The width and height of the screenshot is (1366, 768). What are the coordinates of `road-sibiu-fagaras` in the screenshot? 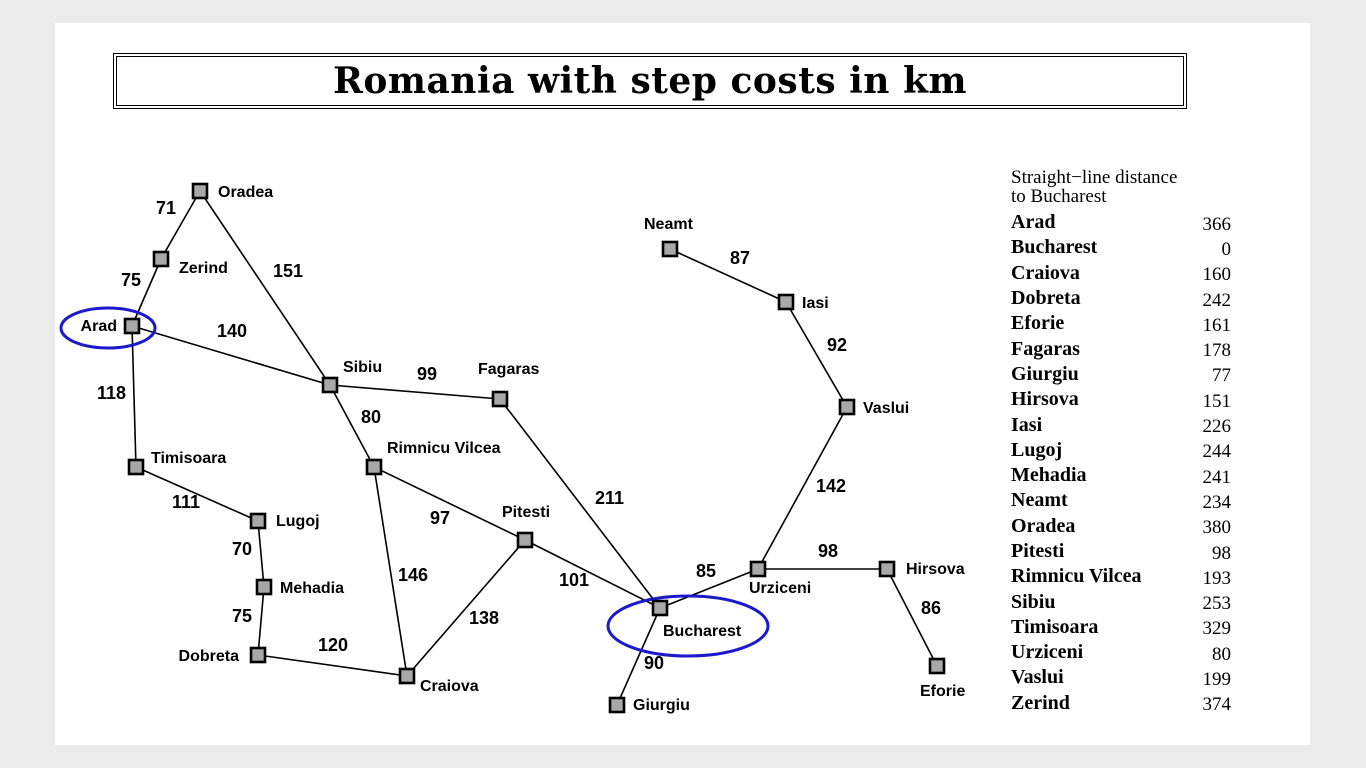 It's located at (415, 392).